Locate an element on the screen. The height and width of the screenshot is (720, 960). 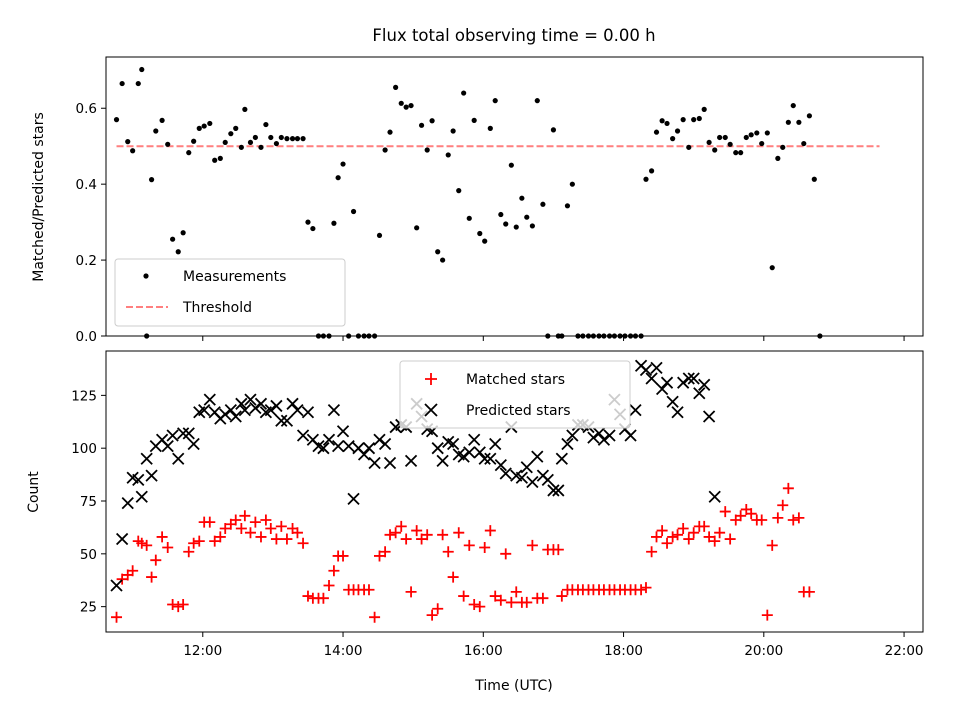
count-y-tick-label: 25 is located at coordinates (88, 608).